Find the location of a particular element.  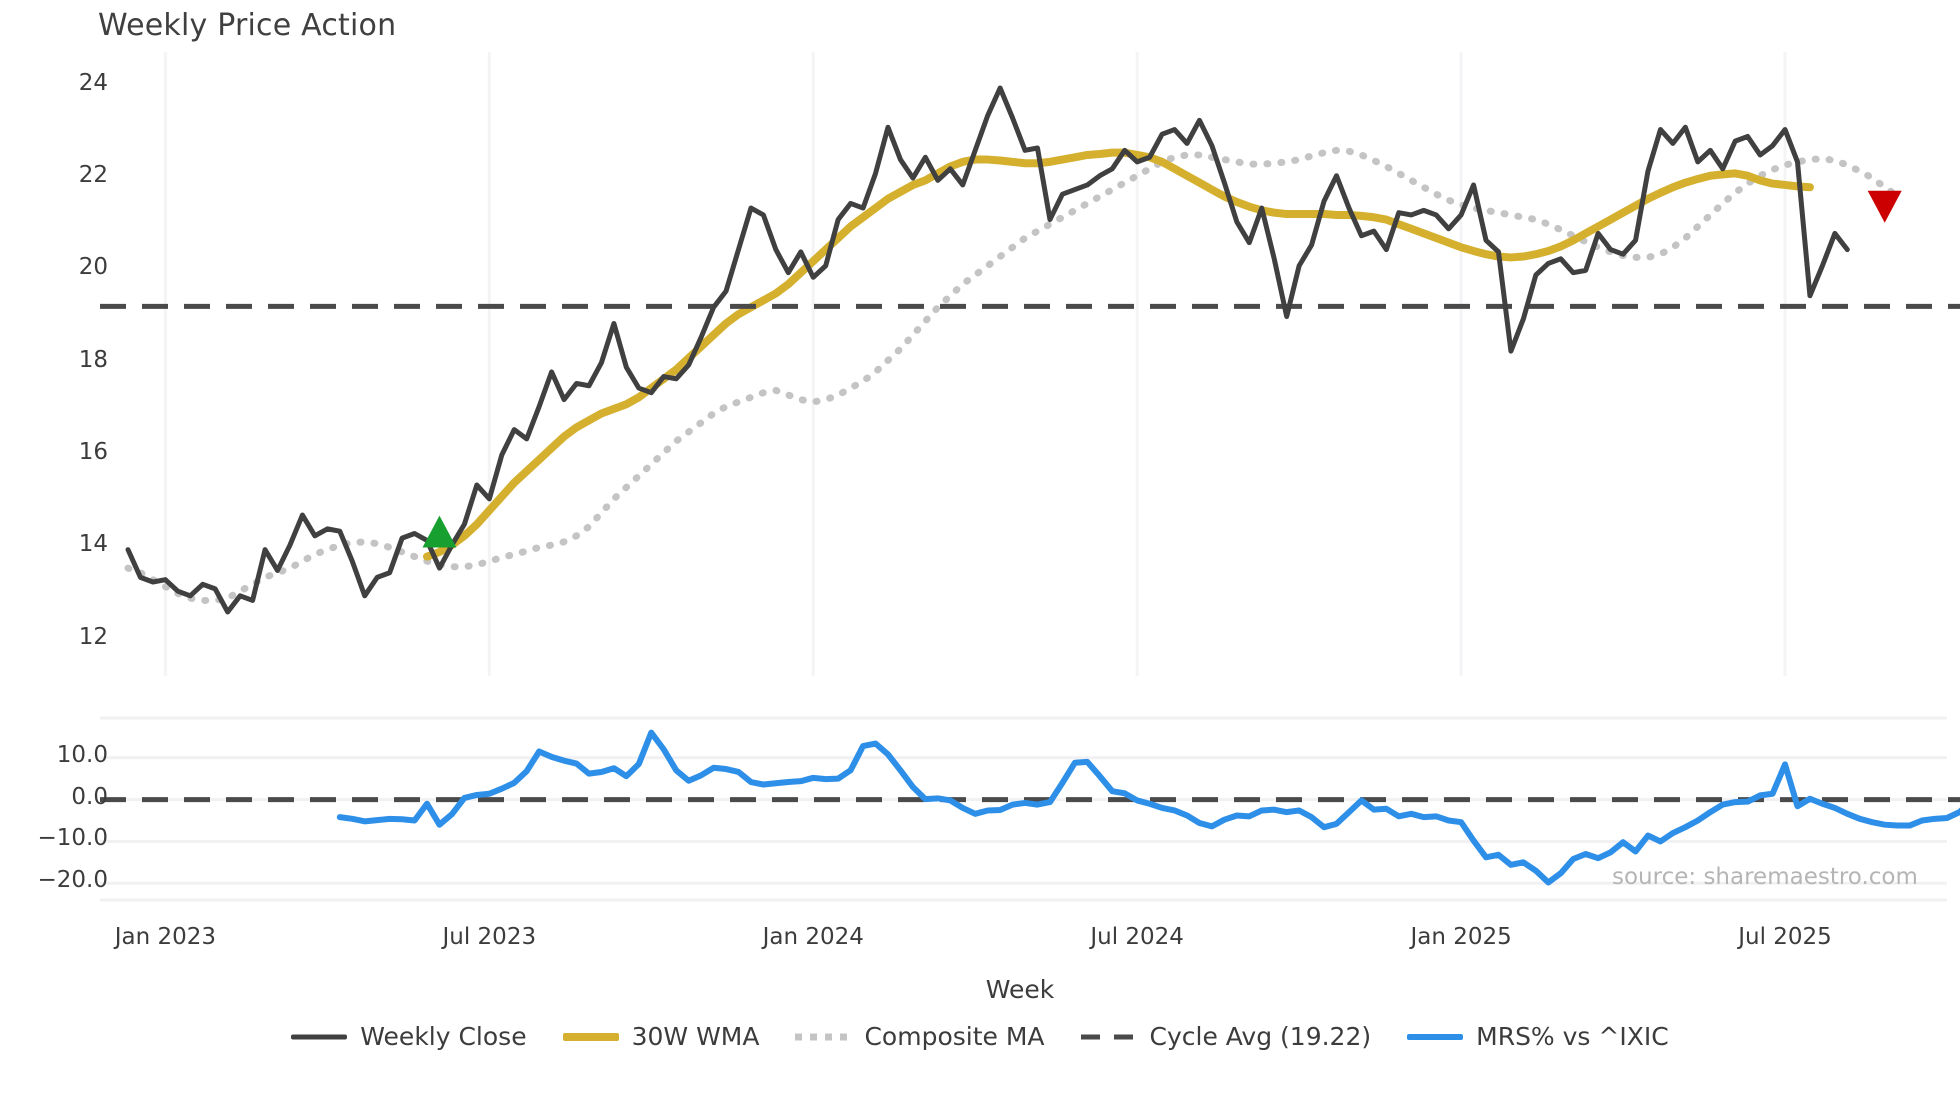

legend-item-4: MRS% vs ^IXIC is located at coordinates (1538, 1036).